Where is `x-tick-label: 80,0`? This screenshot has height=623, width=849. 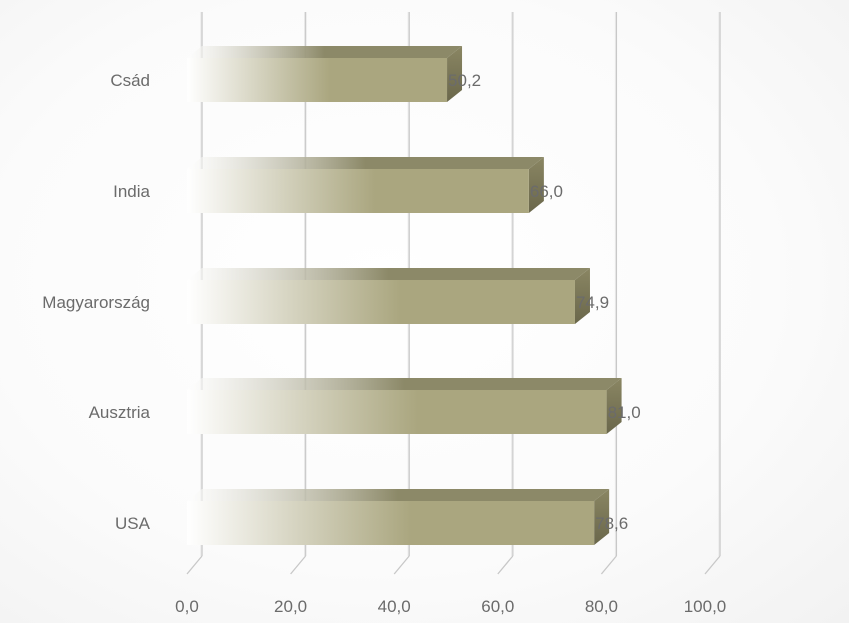 x-tick-label: 80,0 is located at coordinates (601, 606).